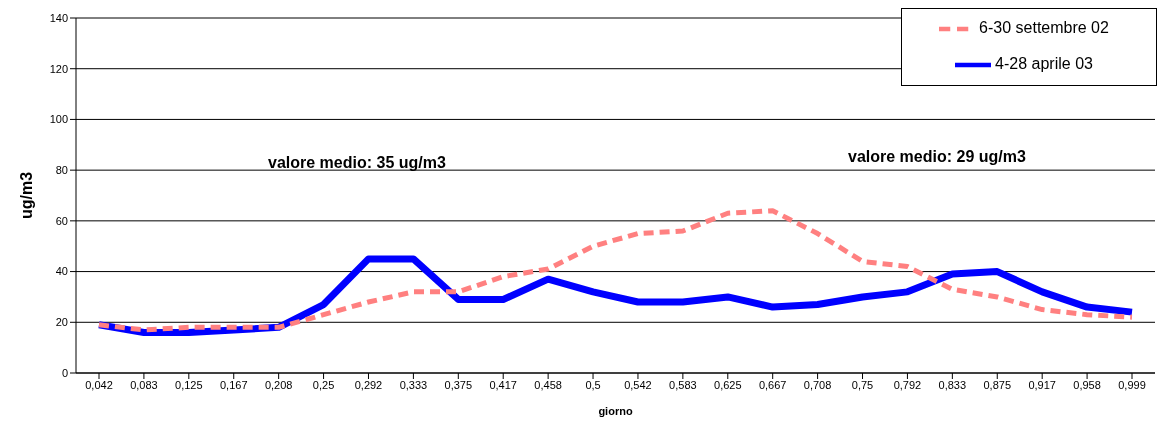 The image size is (1167, 441). Describe the element at coordinates (593, 384) in the screenshot. I see `x-tick-label: 0,5` at that location.